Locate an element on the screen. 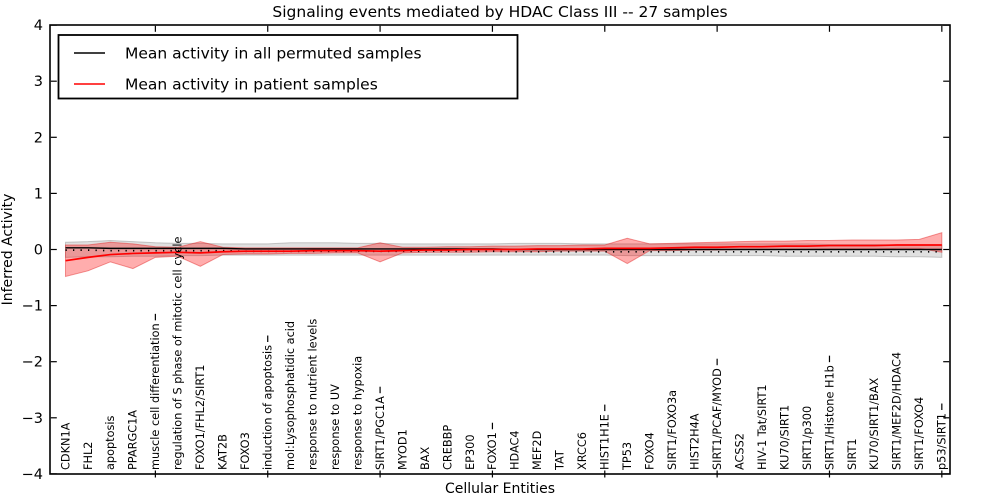 The width and height of the screenshot is (1000, 500). x-category-label: KAT2B is located at coordinates (223, 452).